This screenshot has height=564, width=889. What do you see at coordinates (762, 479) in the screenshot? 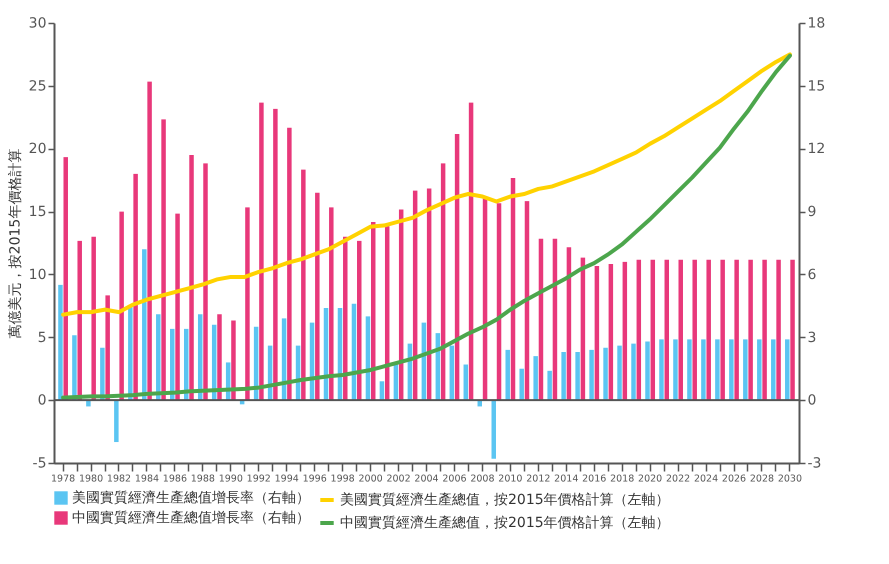
I see `x-tick-label: 2028` at bounding box center [762, 479].